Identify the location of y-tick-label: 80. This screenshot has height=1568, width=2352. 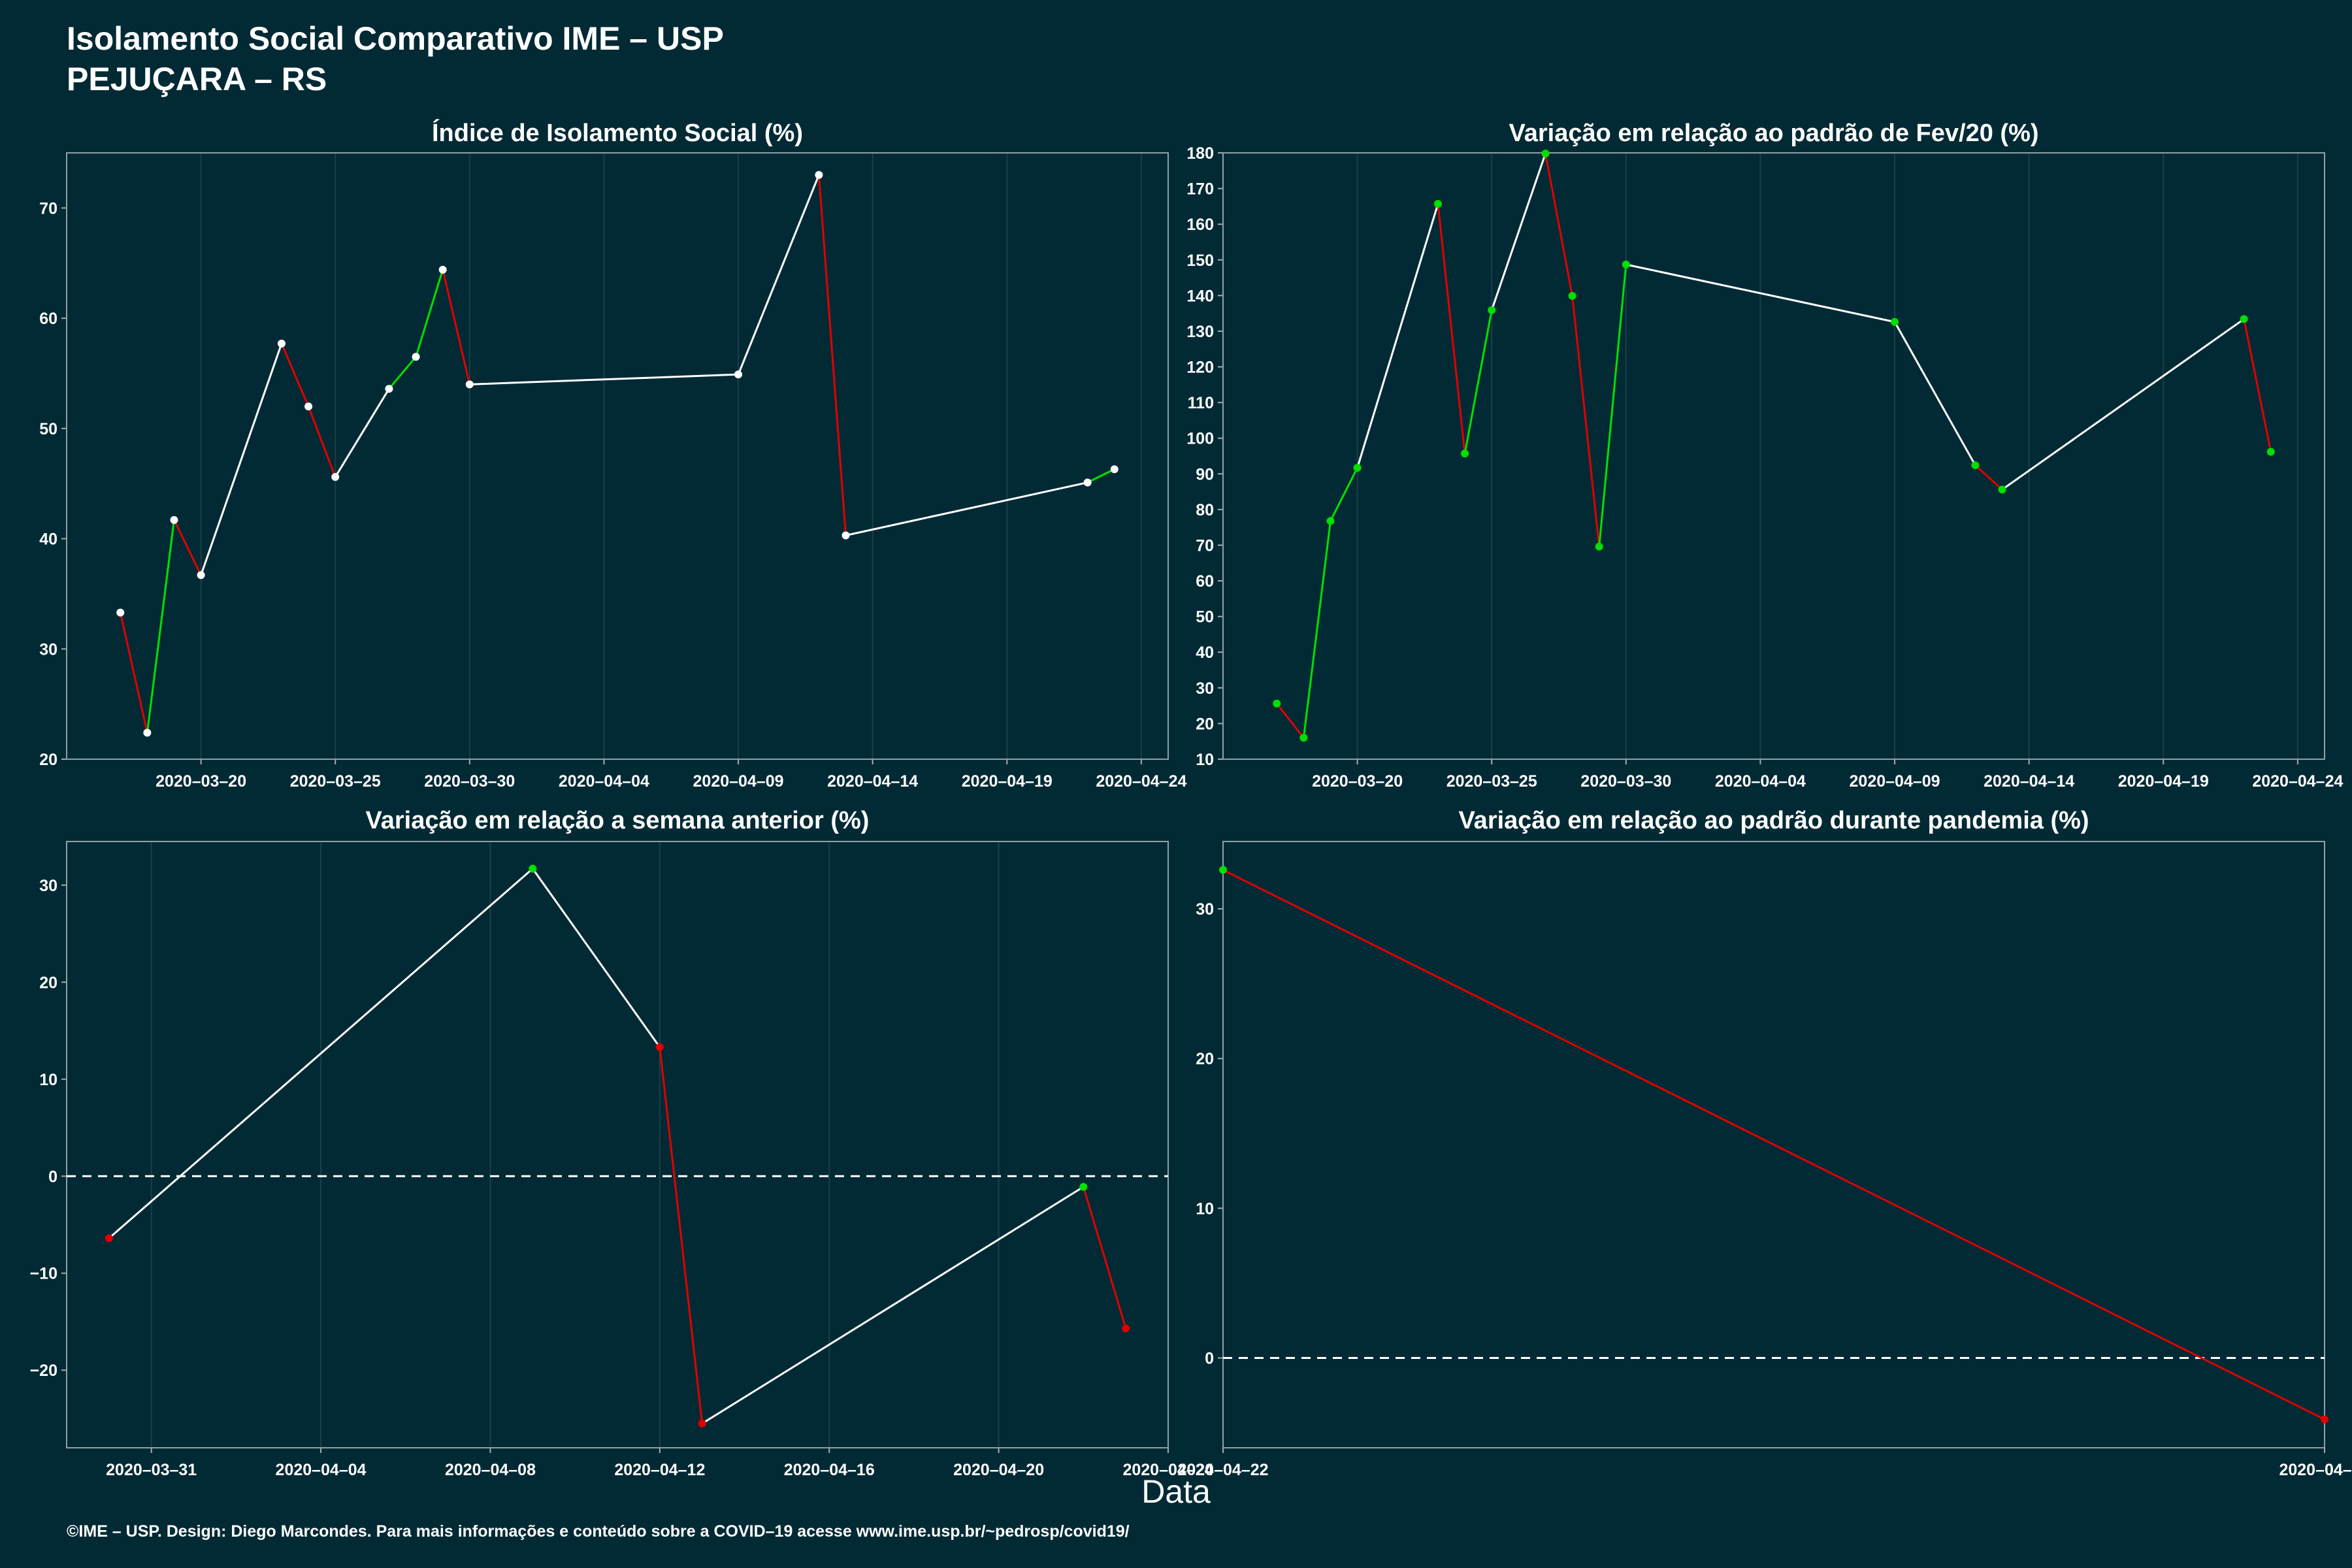
(1205, 510).